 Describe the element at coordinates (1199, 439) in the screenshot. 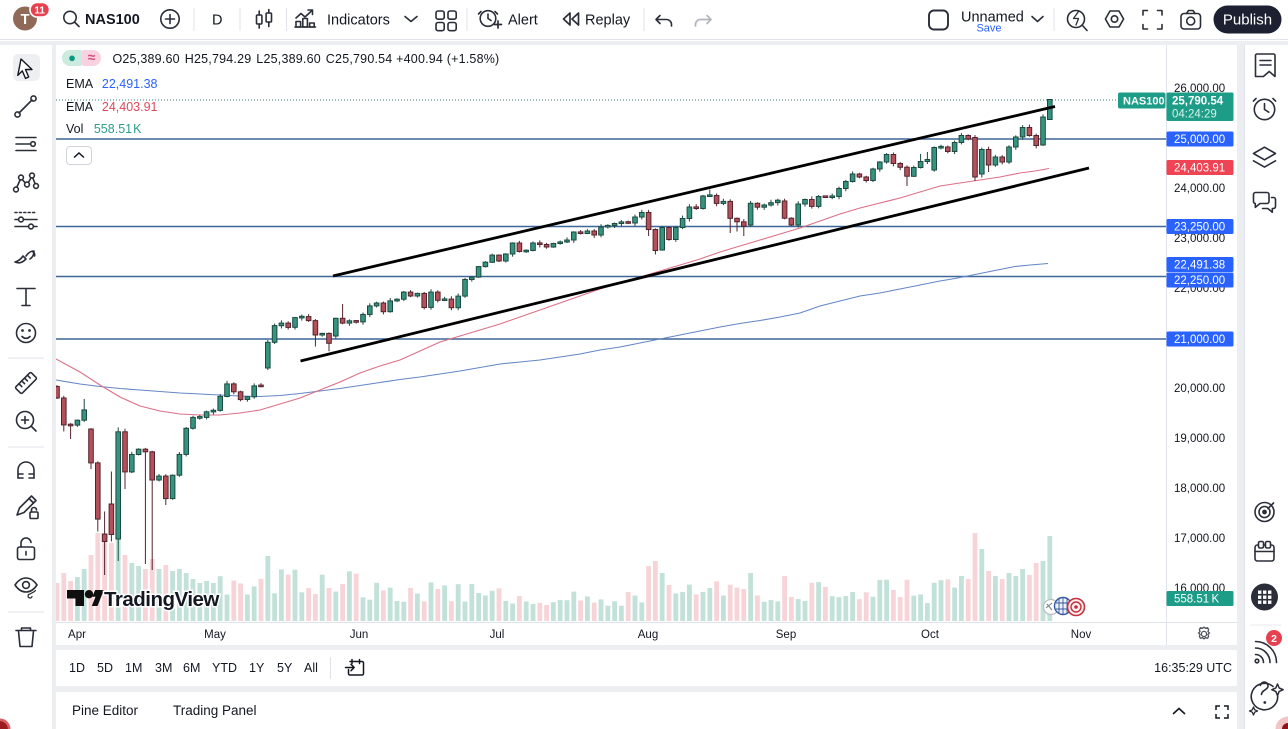

I see `svg-text: 19,000.00` at that location.